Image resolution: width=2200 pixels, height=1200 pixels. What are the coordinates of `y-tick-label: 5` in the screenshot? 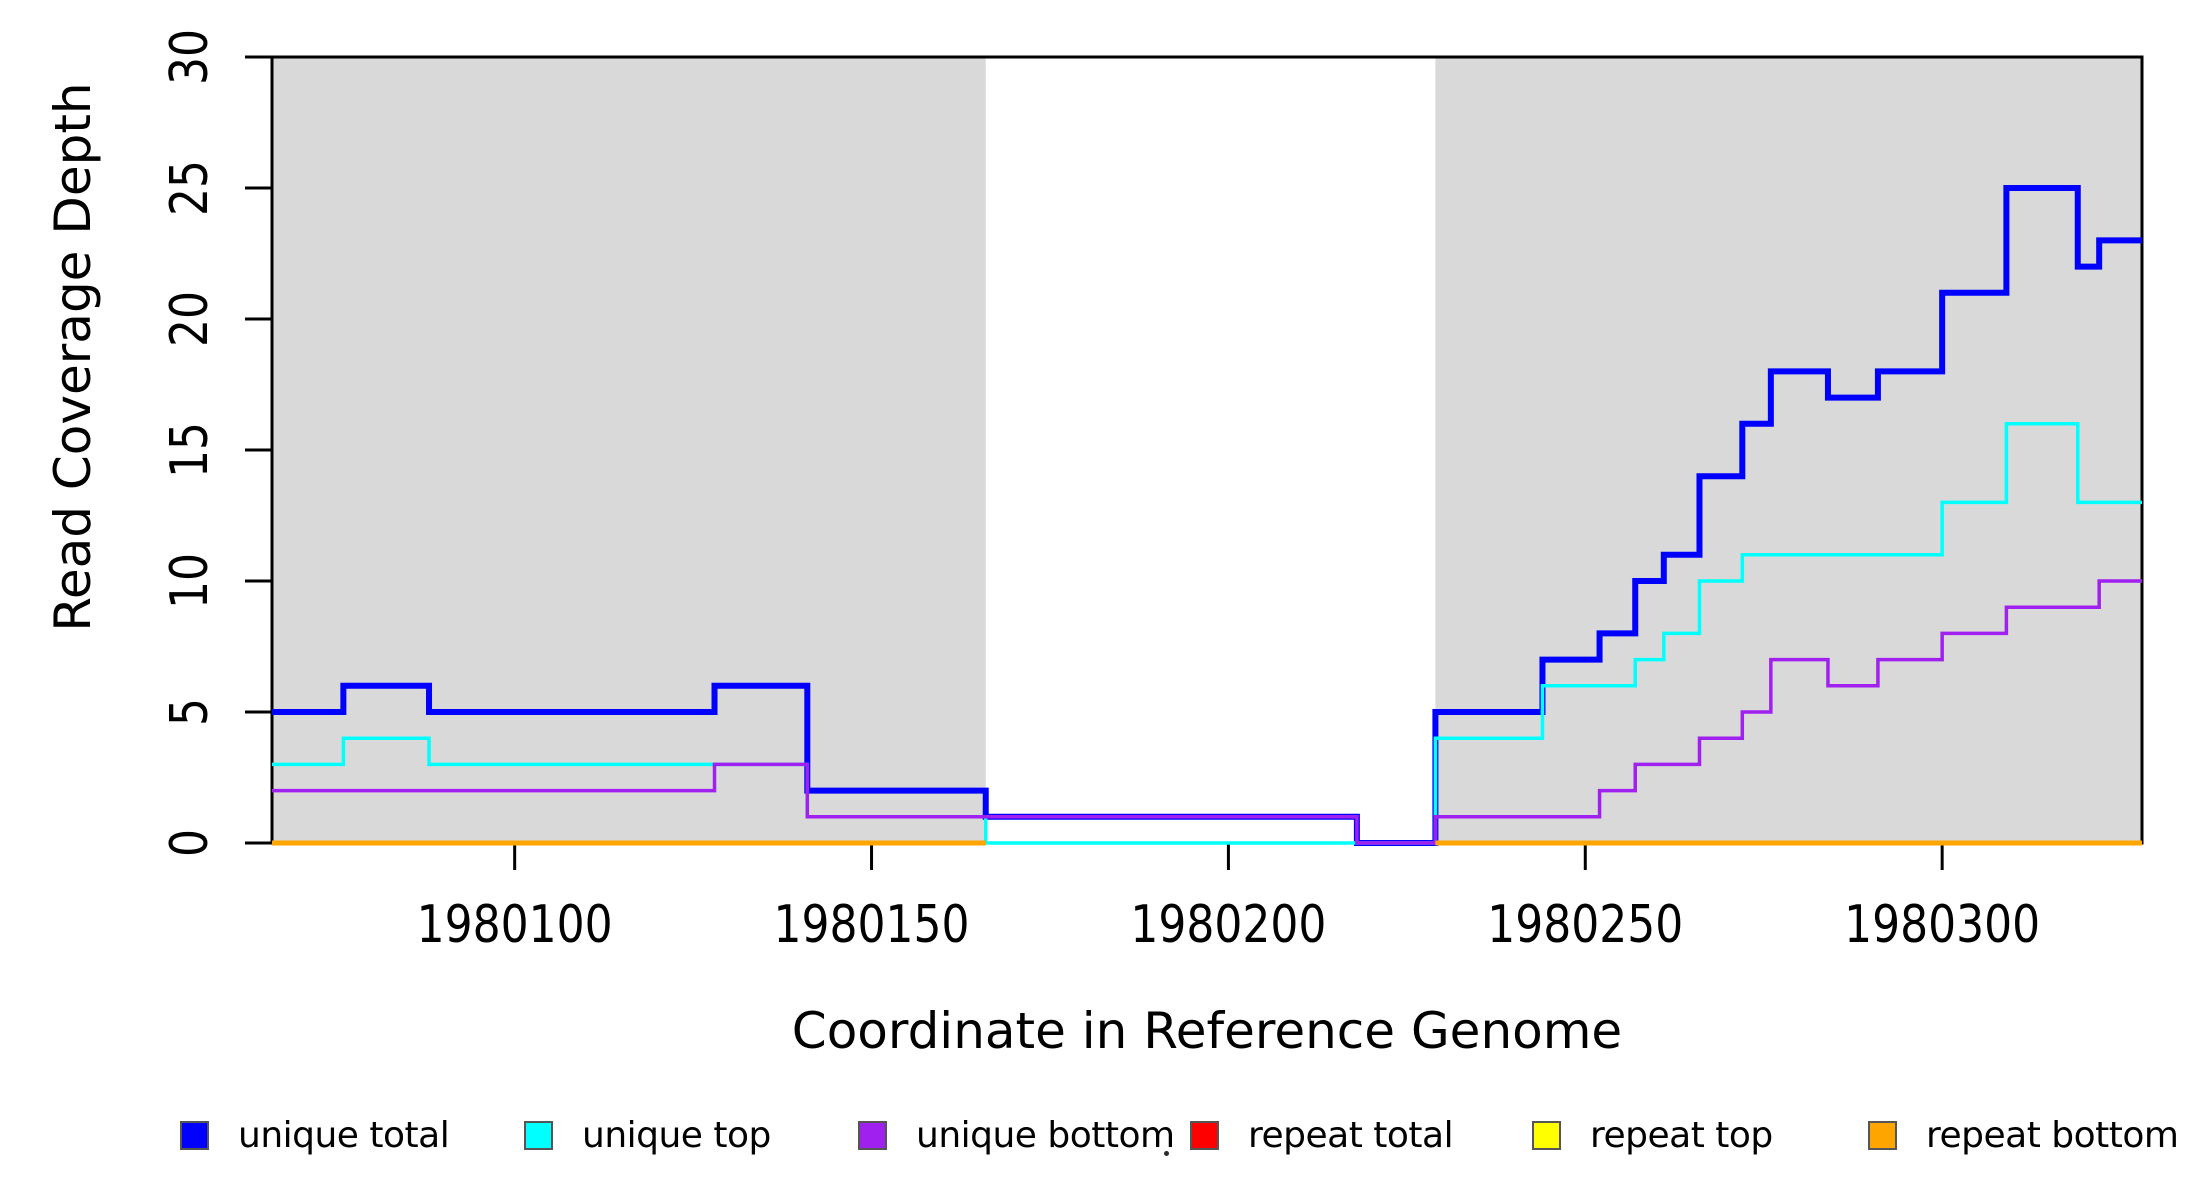 It's located at (190, 712).